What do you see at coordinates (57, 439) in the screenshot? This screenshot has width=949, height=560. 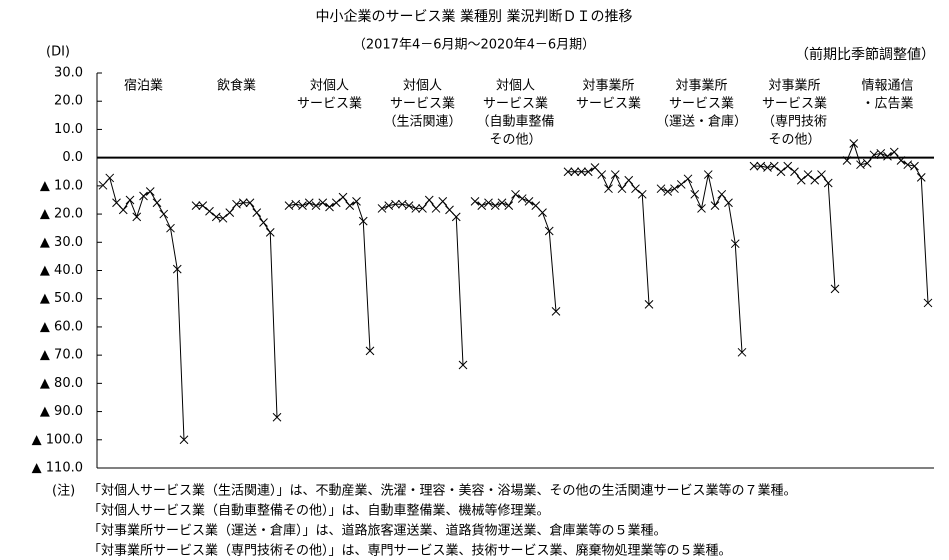 I see `y-tick-label: ▲ 100.0` at bounding box center [57, 439].